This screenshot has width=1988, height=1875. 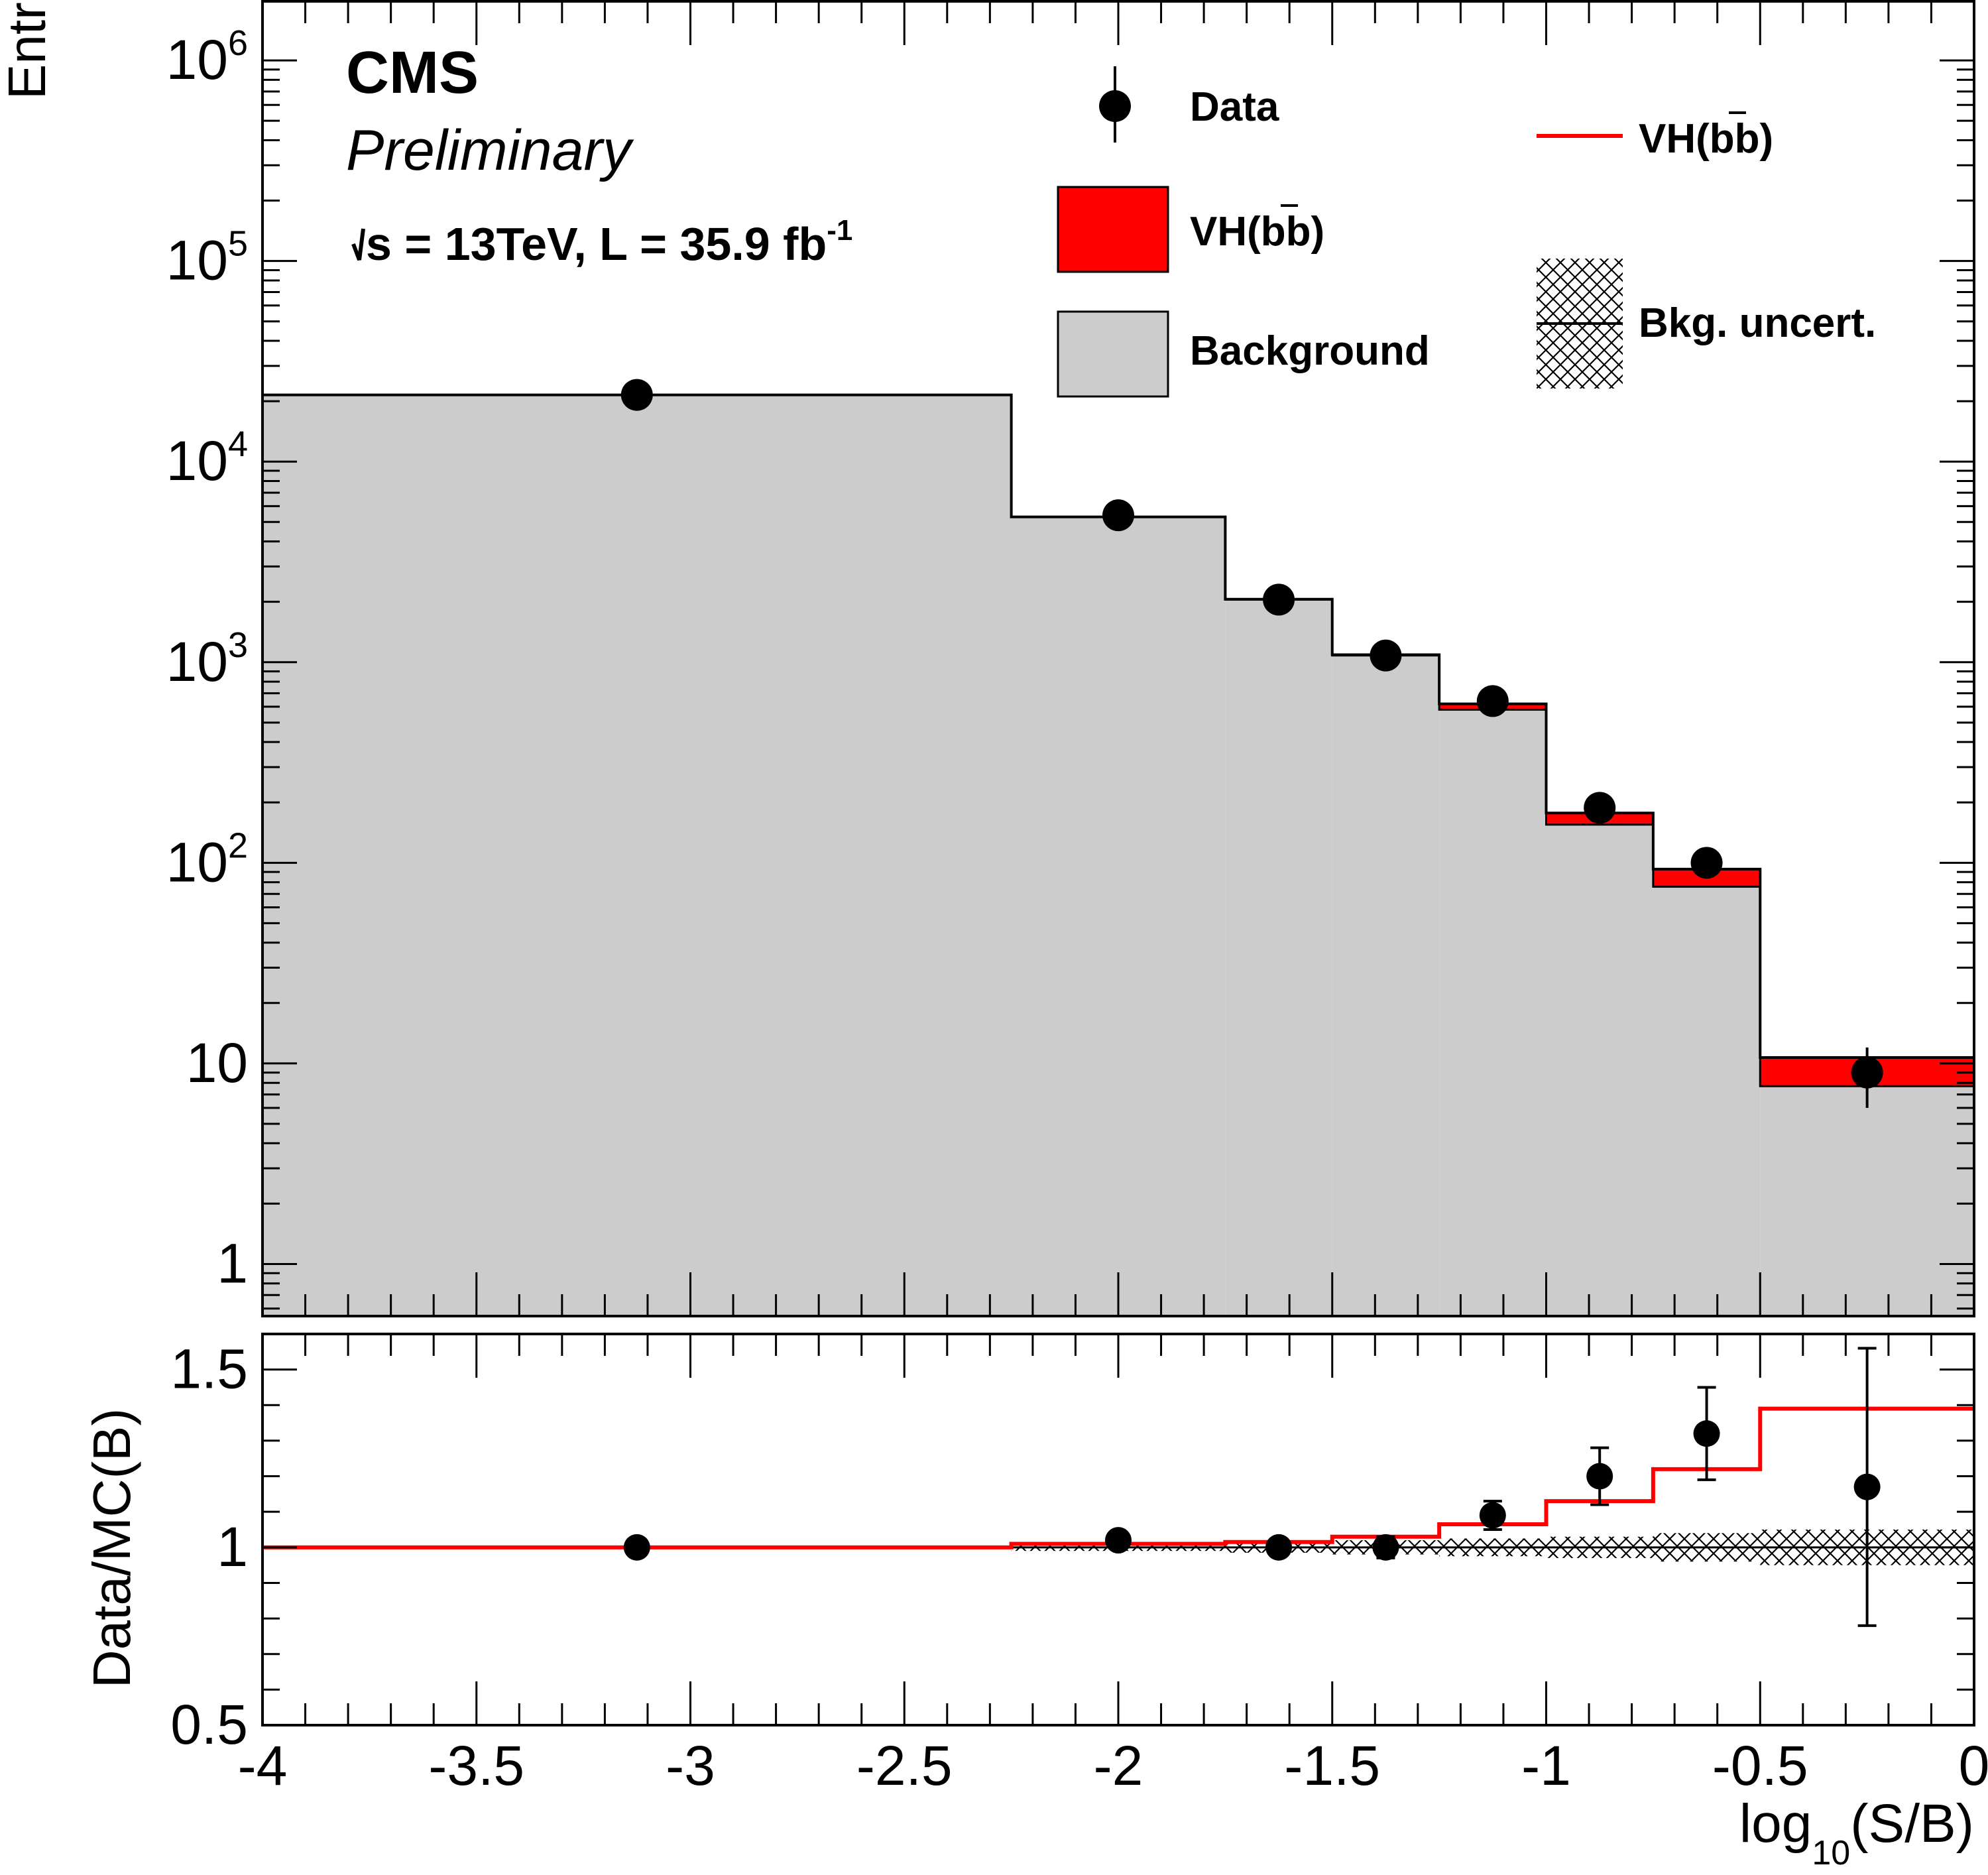 What do you see at coordinates (209, 1724) in the screenshot?
I see `ratio-y-tick-label: 0.5` at bounding box center [209, 1724].